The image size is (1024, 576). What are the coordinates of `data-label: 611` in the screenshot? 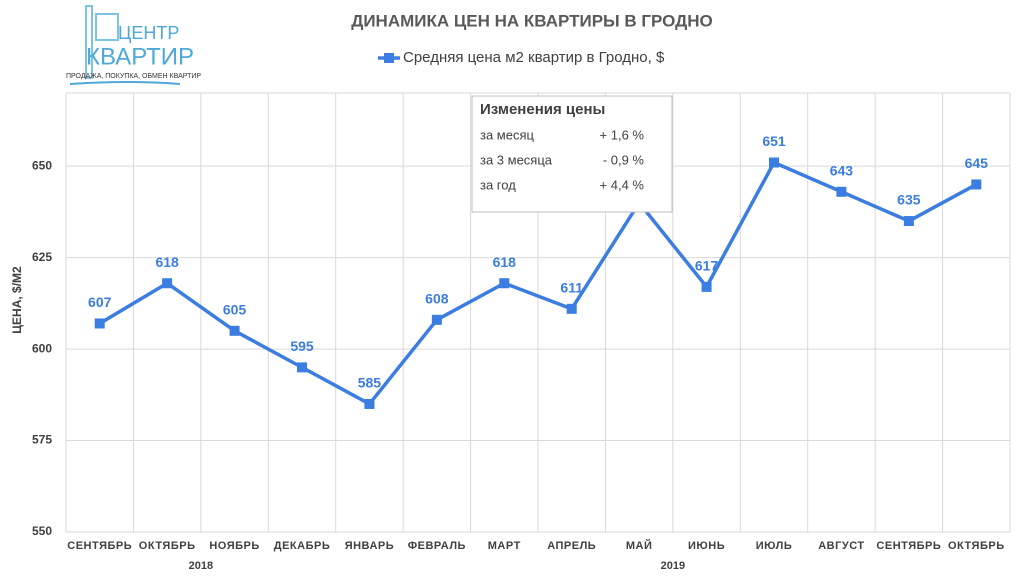 It's located at (571, 288).